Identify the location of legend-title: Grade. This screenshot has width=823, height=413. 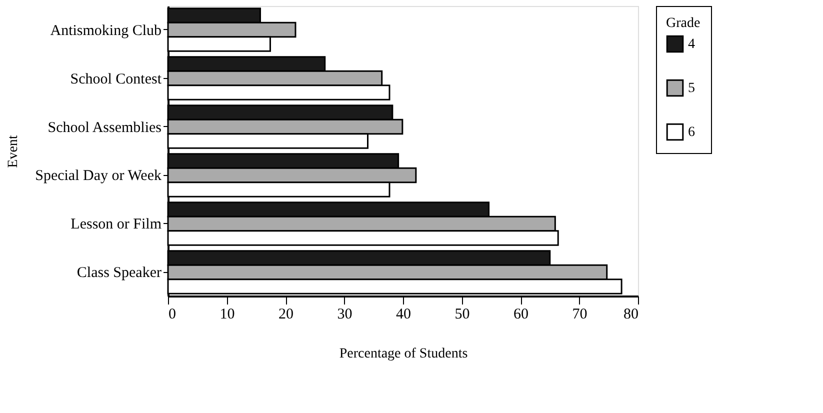
(683, 23).